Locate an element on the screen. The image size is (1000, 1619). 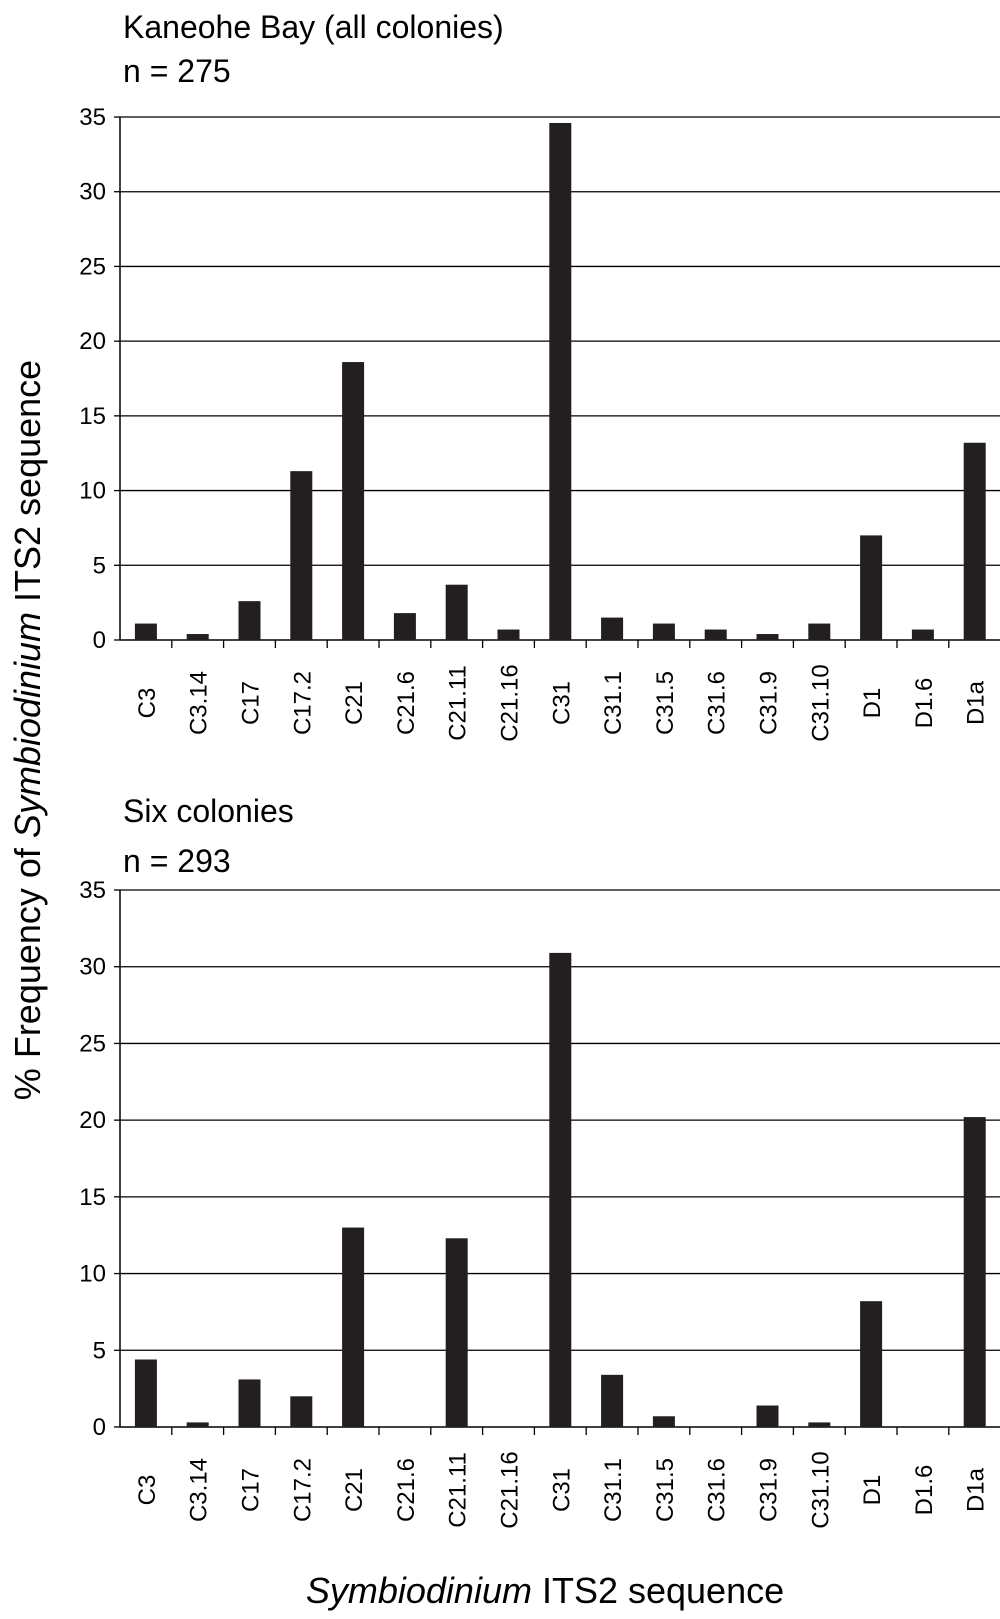
panel-sample-size: n = 293 is located at coordinates (177, 861).